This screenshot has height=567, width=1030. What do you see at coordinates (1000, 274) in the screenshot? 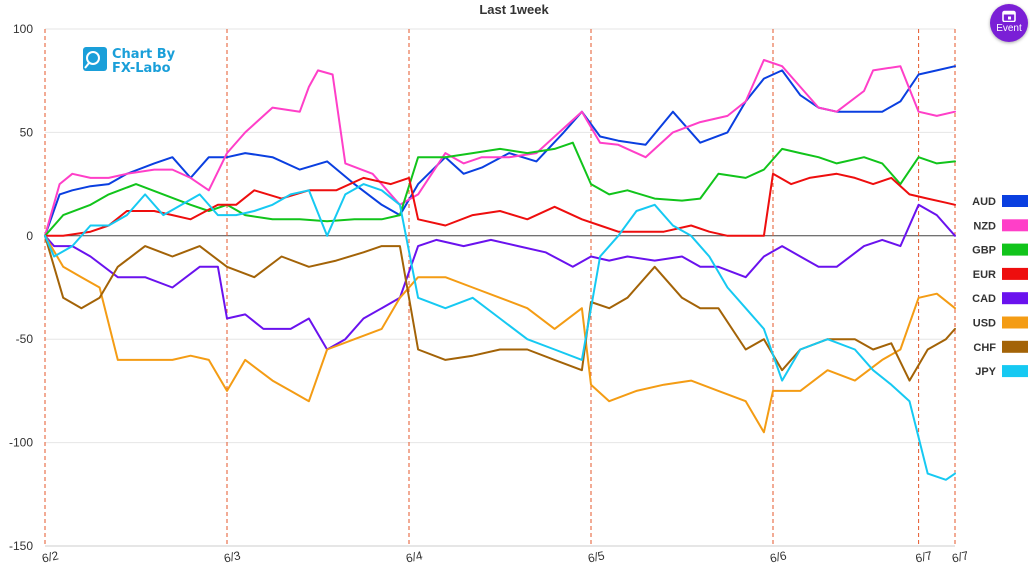
I see `legend-item-eur: EUR` at bounding box center [1000, 274].